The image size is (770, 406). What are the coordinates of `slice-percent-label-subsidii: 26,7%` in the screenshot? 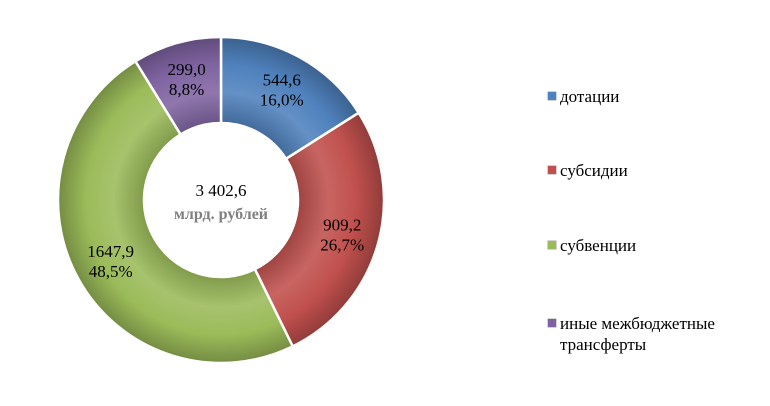 It's located at (342, 244).